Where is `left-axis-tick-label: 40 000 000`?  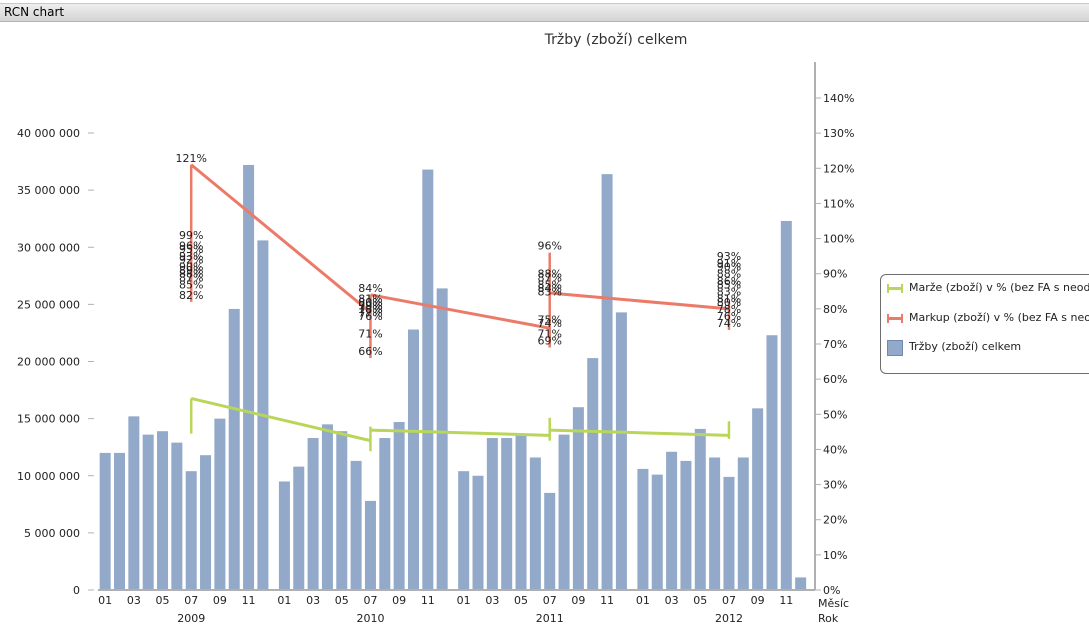 left-axis-tick-label: 40 000 000 is located at coordinates (48, 133).